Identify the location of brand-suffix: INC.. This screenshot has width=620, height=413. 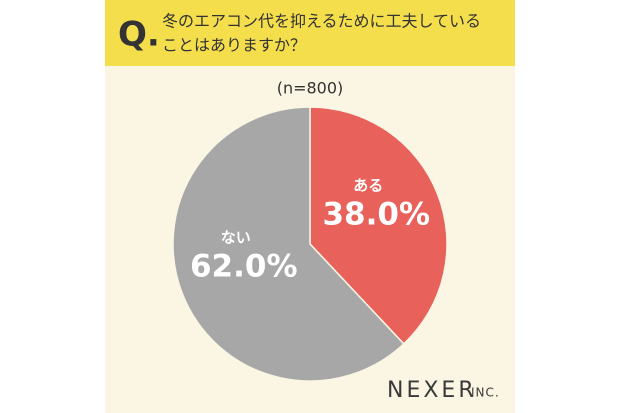
(485, 393).